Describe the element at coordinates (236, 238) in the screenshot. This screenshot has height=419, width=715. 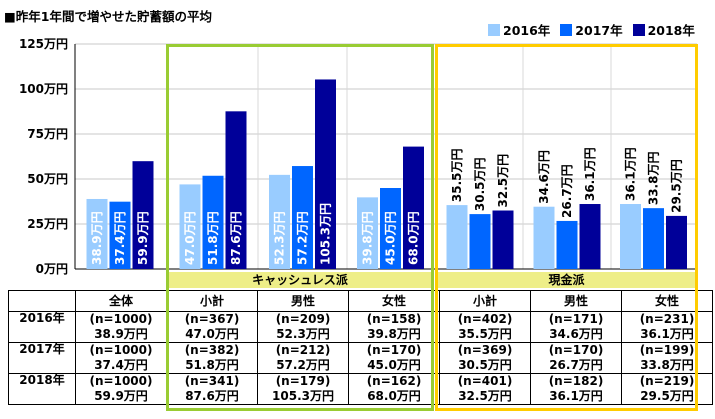
I see `bar-data-label: 87.6万円` at that location.